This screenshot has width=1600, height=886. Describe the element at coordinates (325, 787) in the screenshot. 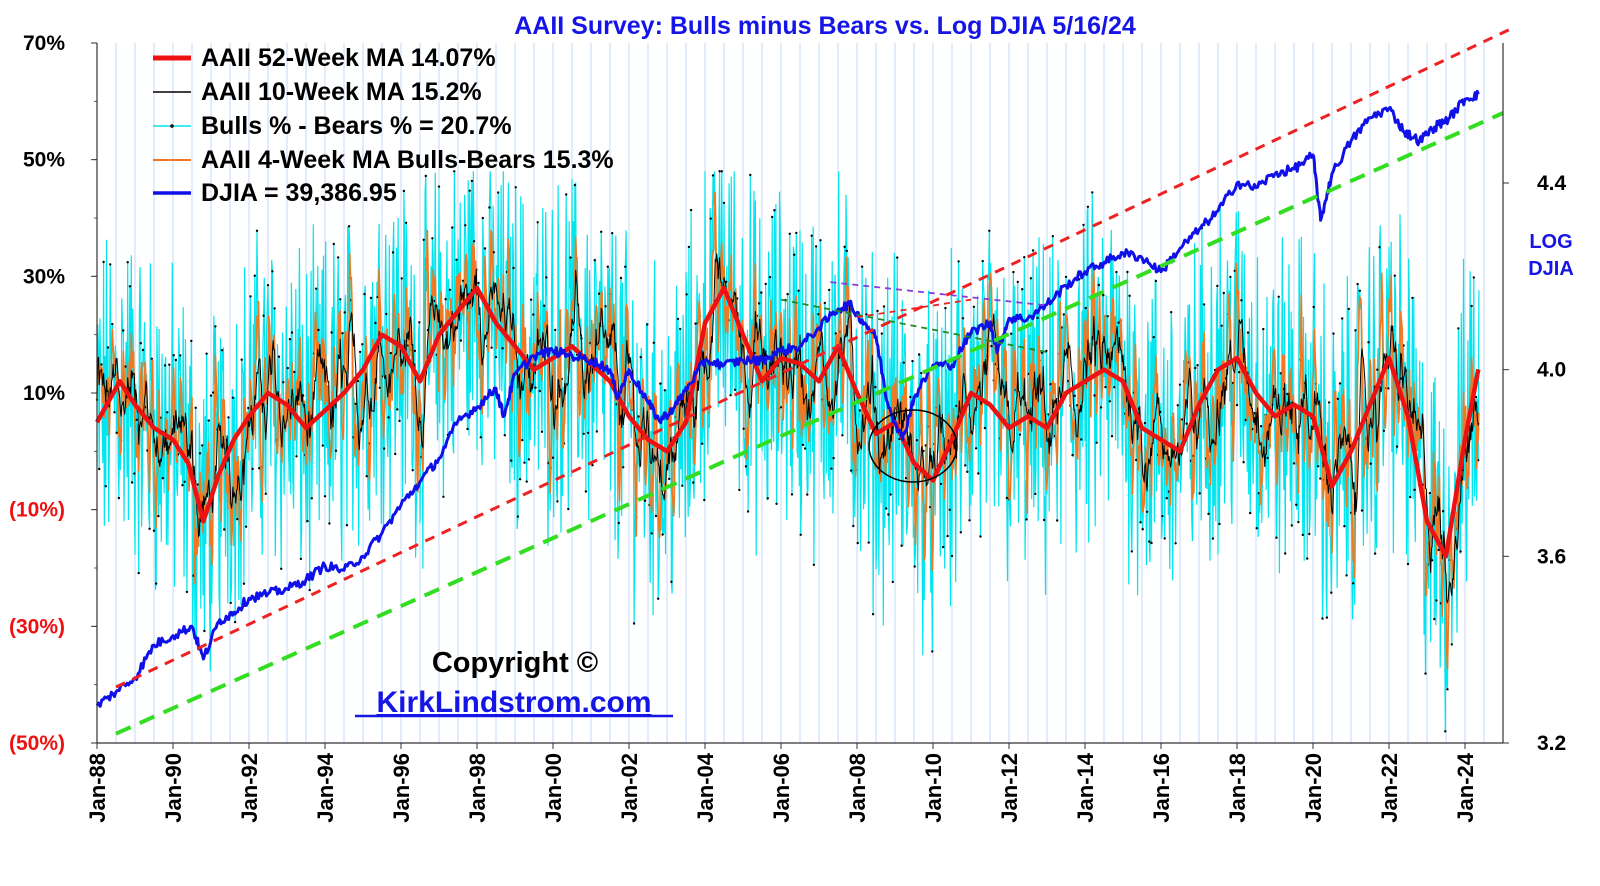

I see `x-tick-label: Jan-94` at that location.